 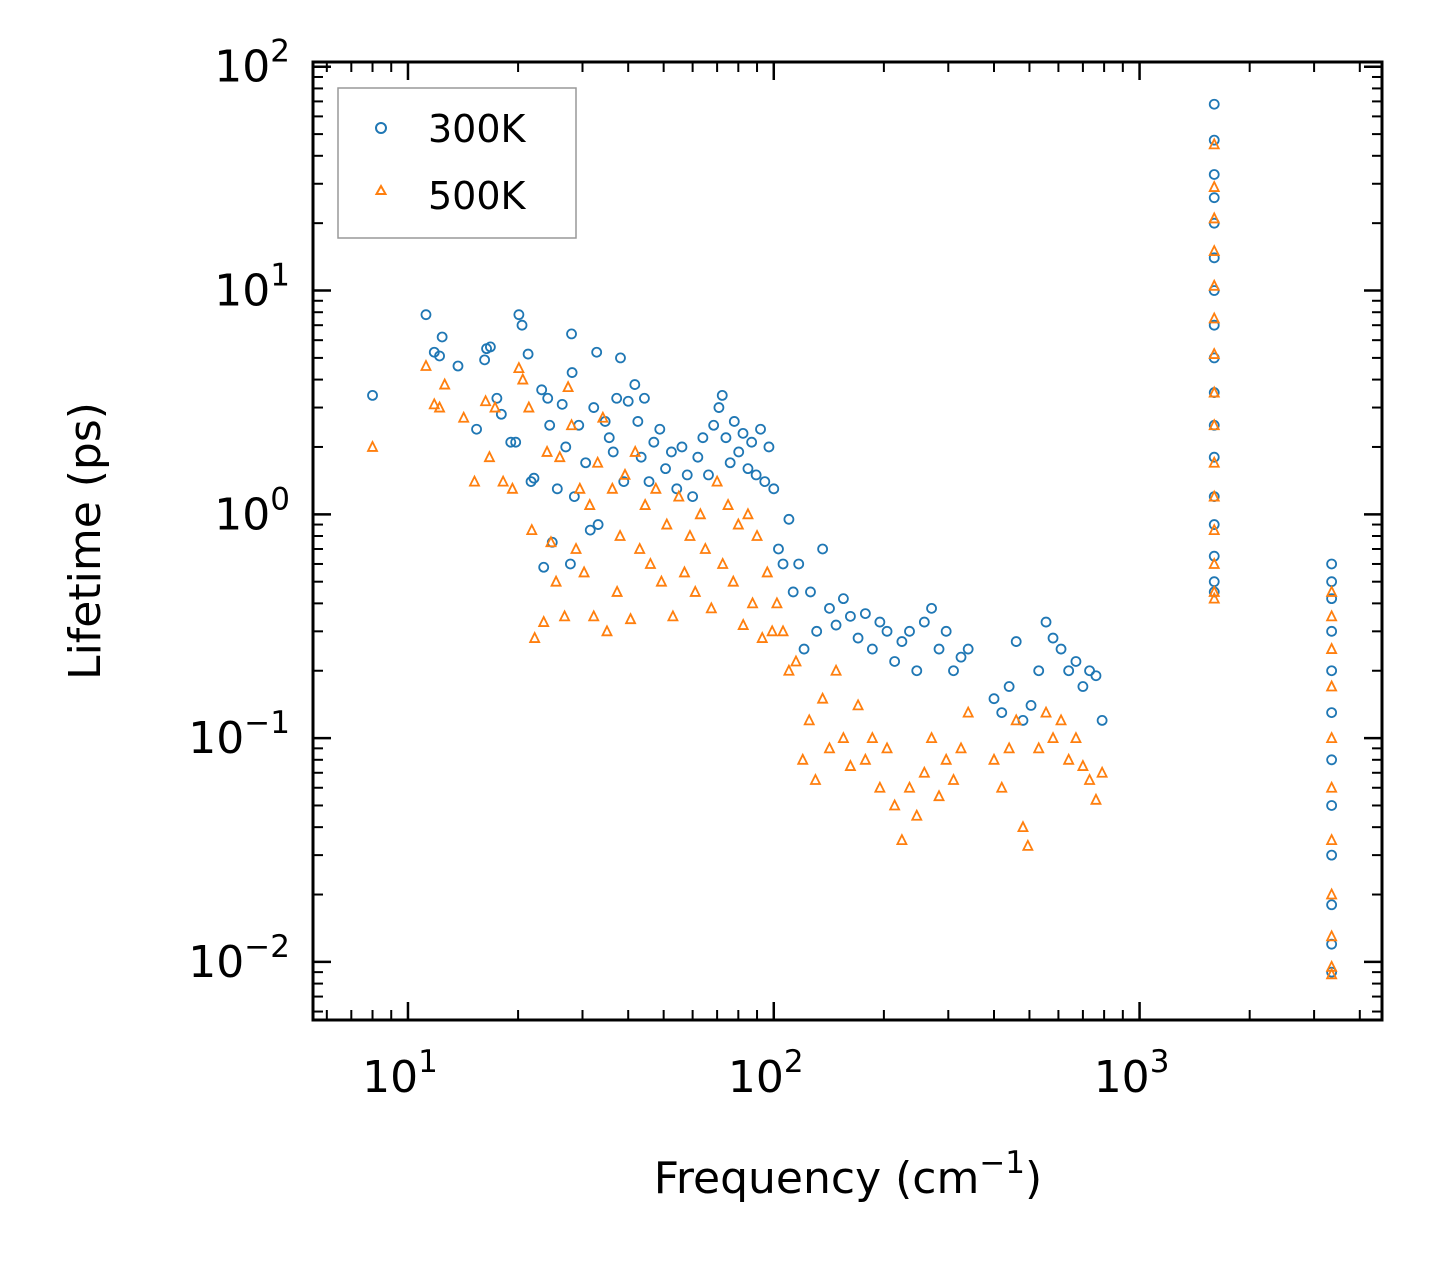 What do you see at coordinates (848, 1174) in the screenshot?
I see `x-axis-title: Frequency (cm−1)` at bounding box center [848, 1174].